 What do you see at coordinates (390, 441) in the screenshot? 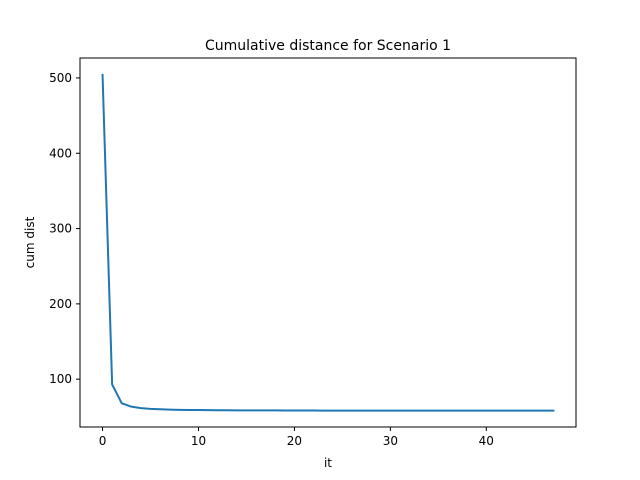
I see `x-tick-label: 30` at bounding box center [390, 441].